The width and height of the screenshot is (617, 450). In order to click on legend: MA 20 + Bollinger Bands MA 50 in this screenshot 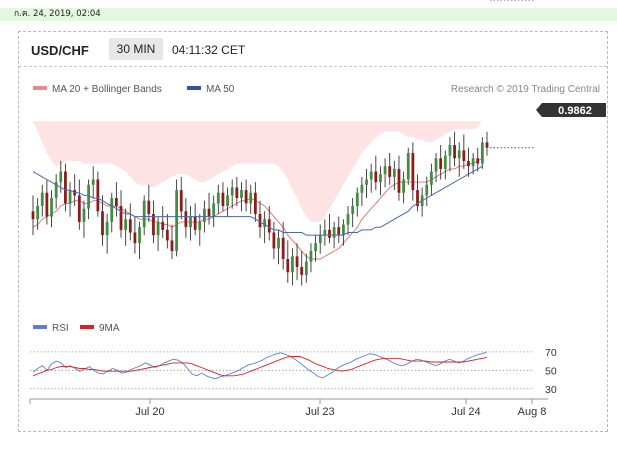, I will do `click(134, 89)`.